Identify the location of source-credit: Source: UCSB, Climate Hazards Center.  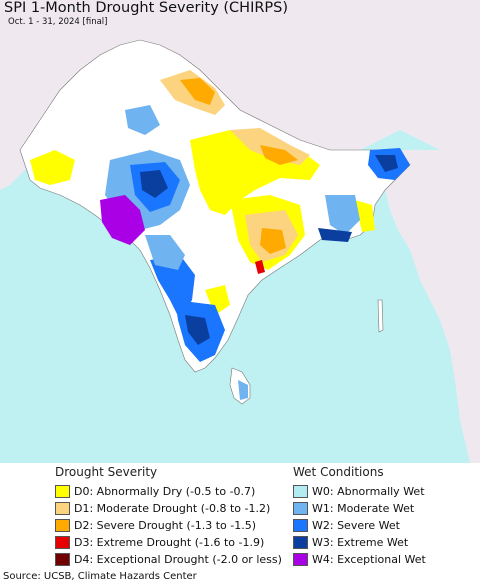
(100, 576).